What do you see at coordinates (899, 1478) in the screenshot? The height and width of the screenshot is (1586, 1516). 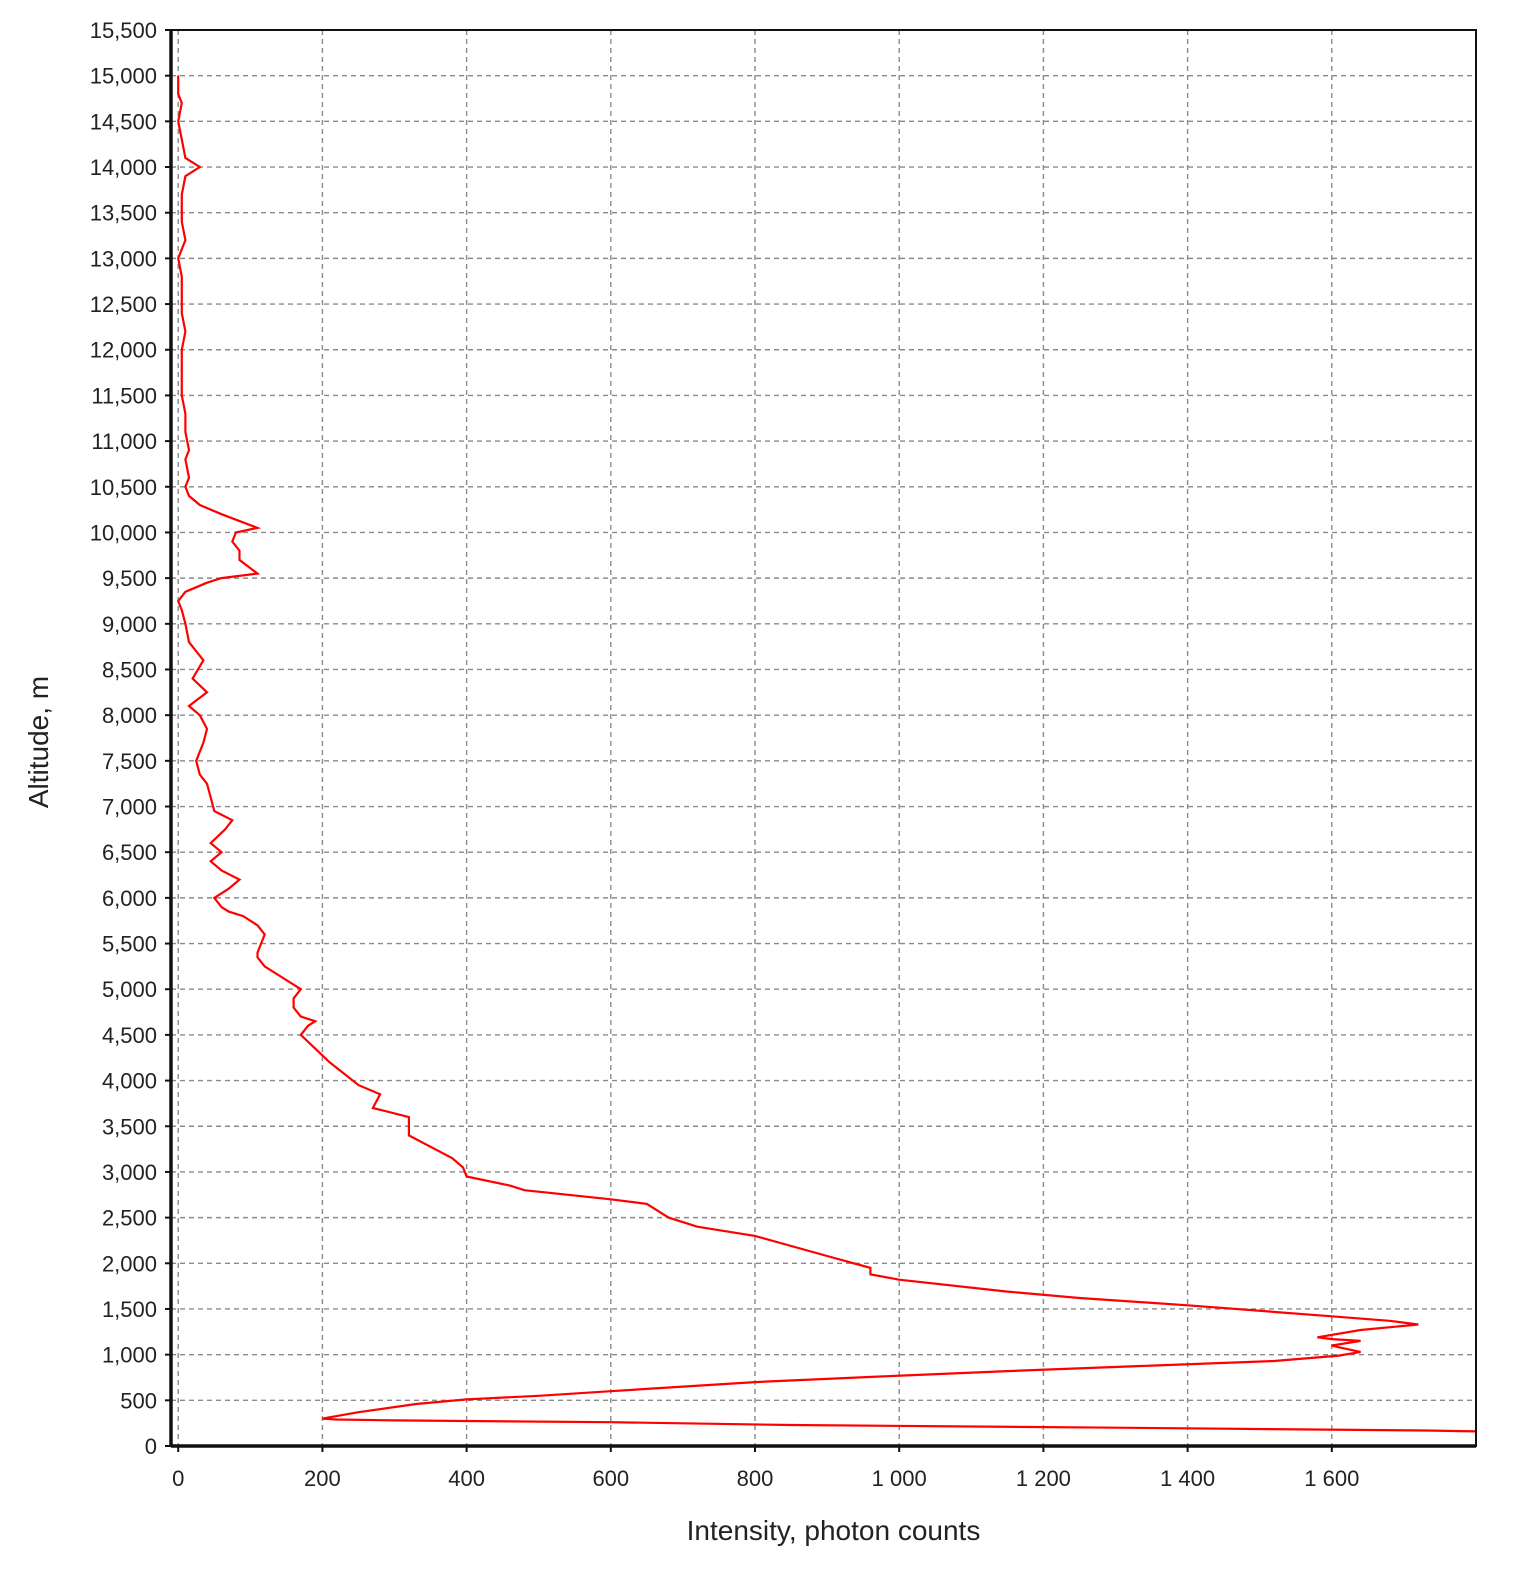 I see `x-tick-label: 1 000` at bounding box center [899, 1478].